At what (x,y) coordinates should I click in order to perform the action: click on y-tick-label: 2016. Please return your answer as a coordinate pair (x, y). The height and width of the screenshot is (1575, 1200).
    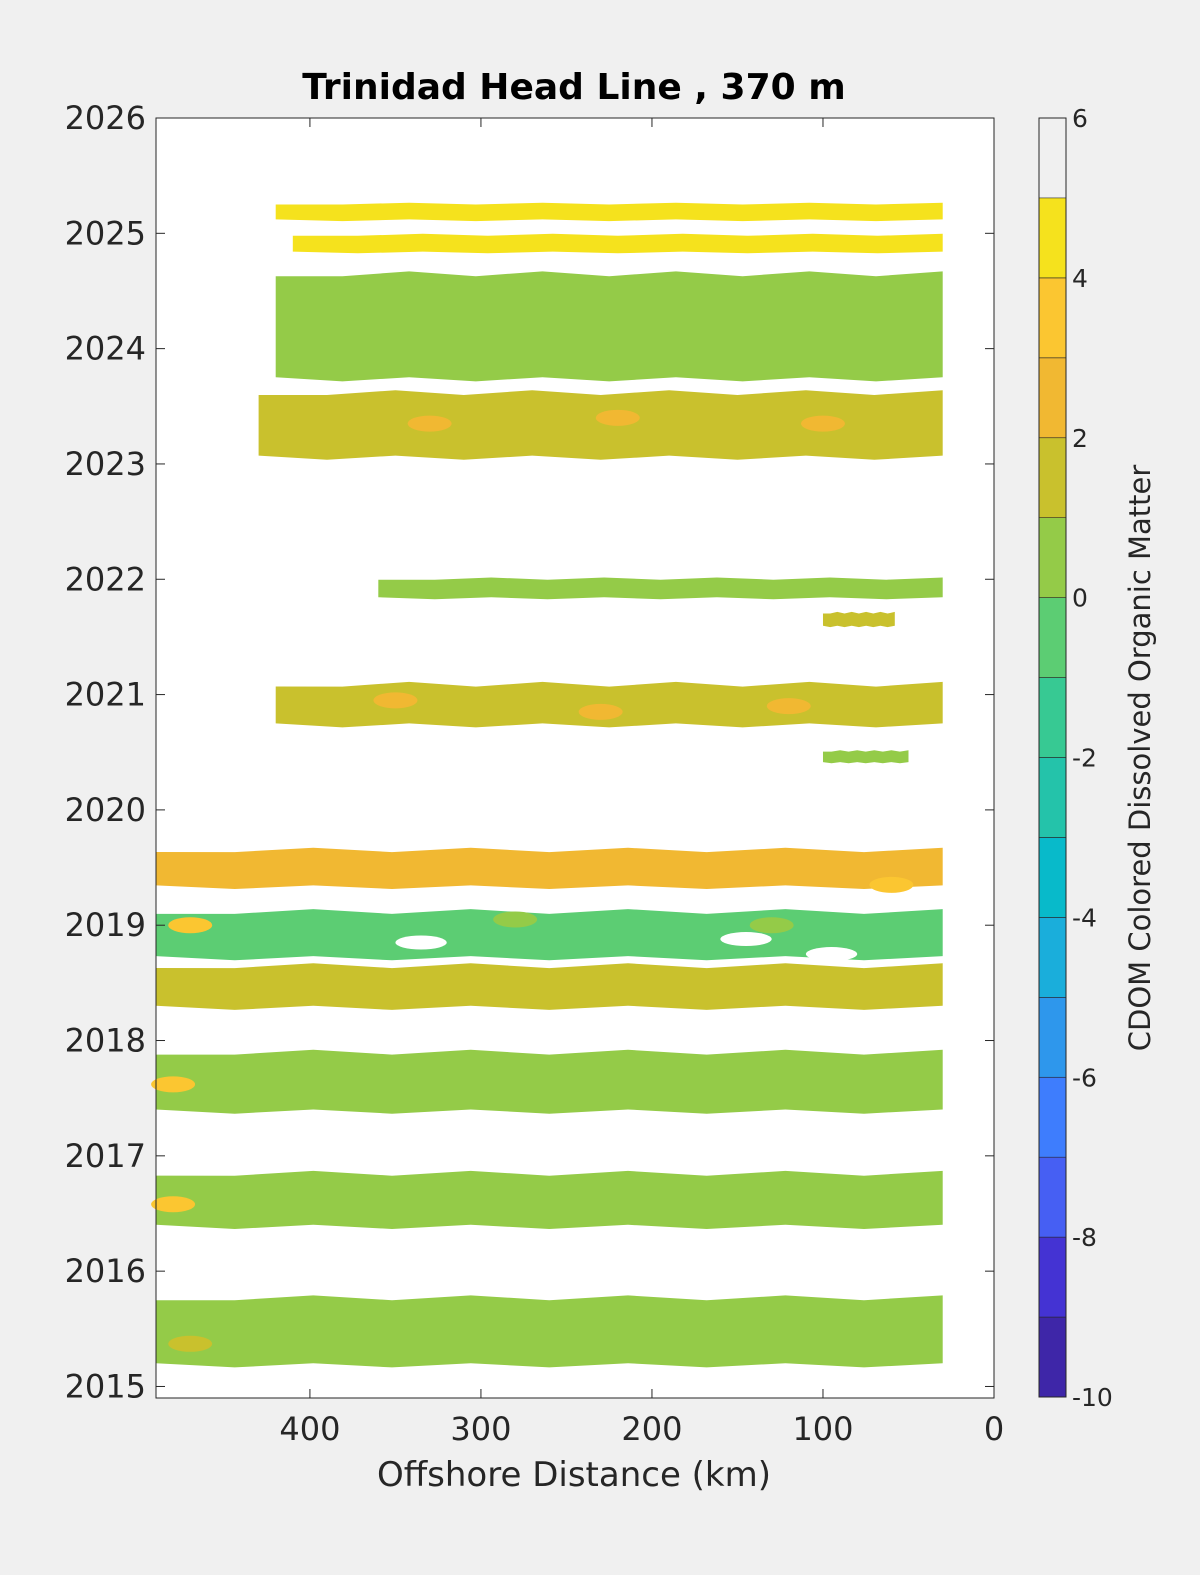
    Looking at the image, I should click on (105, 1271).